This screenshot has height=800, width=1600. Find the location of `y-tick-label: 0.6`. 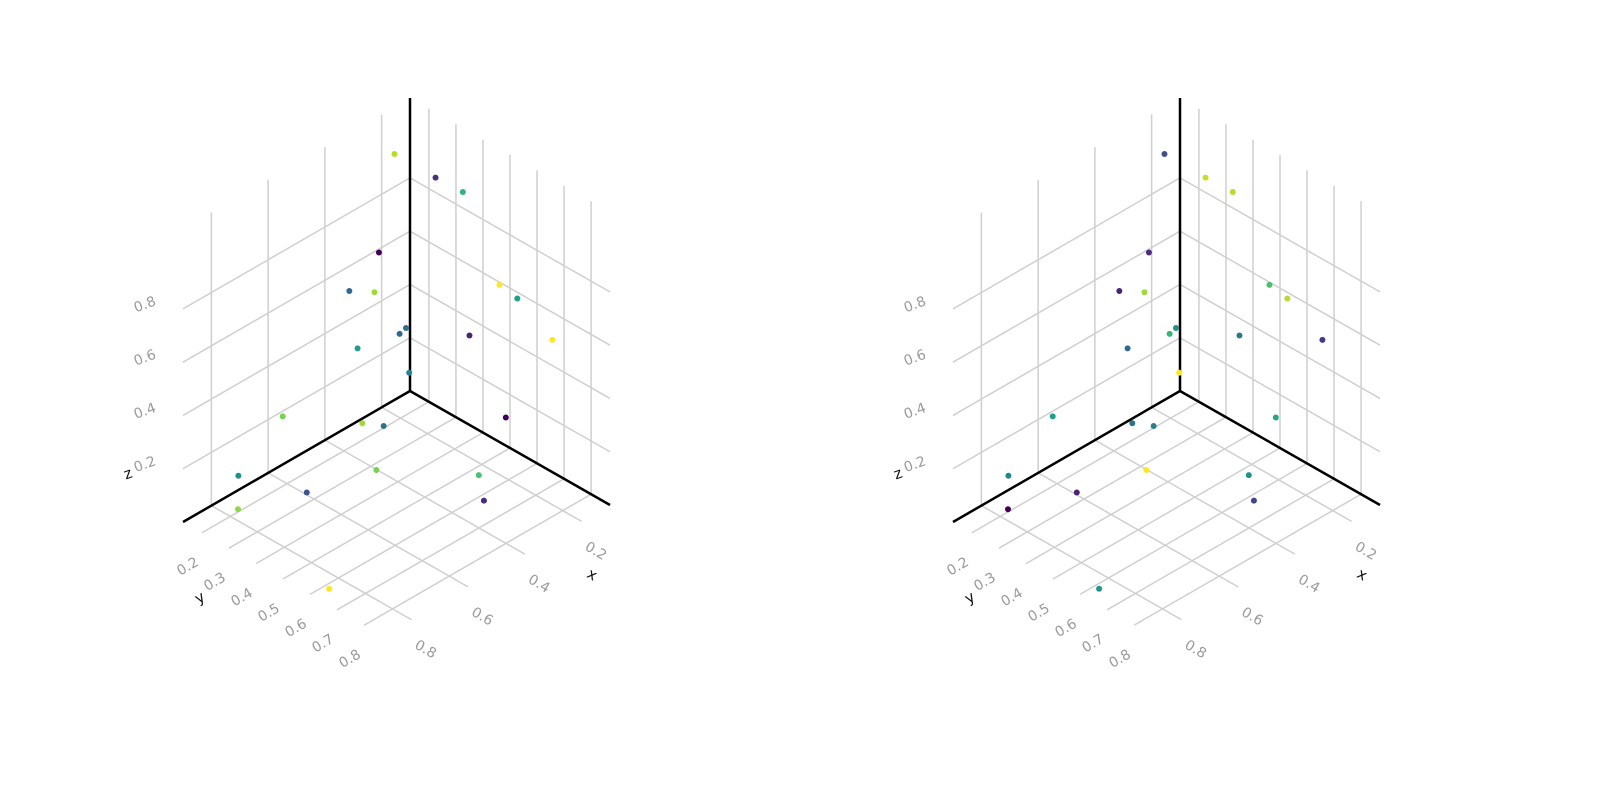

y-tick-label: 0.6 is located at coordinates (1065, 628).